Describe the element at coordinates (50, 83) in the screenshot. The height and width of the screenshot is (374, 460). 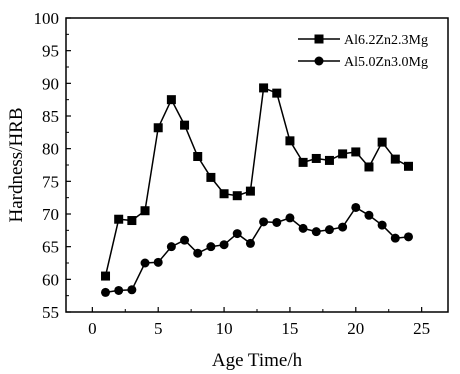
I see `y-tick-label: 90` at that location.